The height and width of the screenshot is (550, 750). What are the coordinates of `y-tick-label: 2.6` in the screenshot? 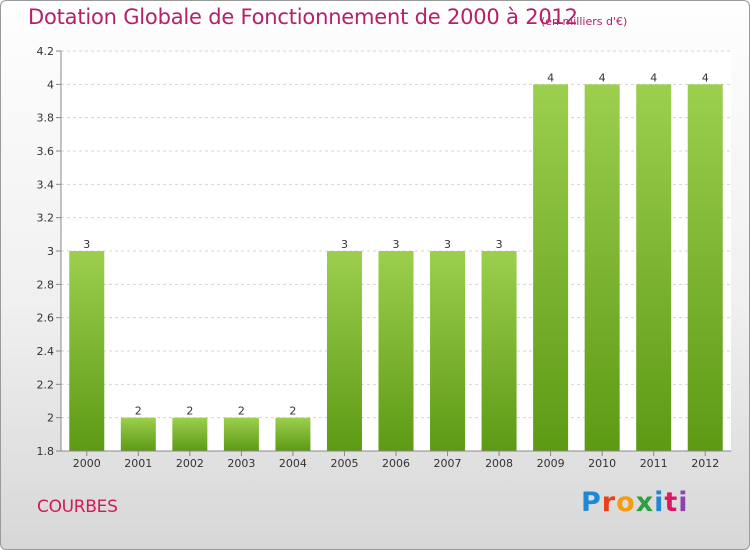 It's located at (46, 318).